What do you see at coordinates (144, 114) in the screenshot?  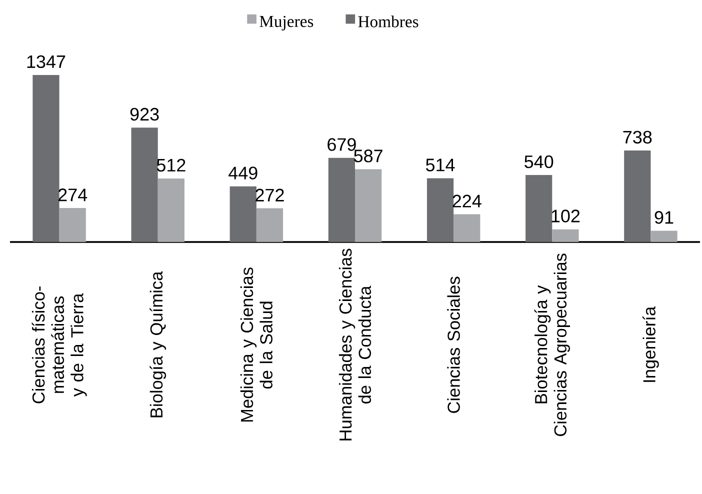 I see `data-label: 923` at bounding box center [144, 114].